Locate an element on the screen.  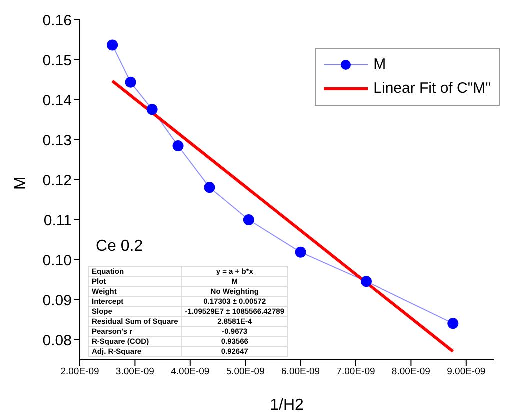
y-tick-label: 0.08 is located at coordinates (57, 341).